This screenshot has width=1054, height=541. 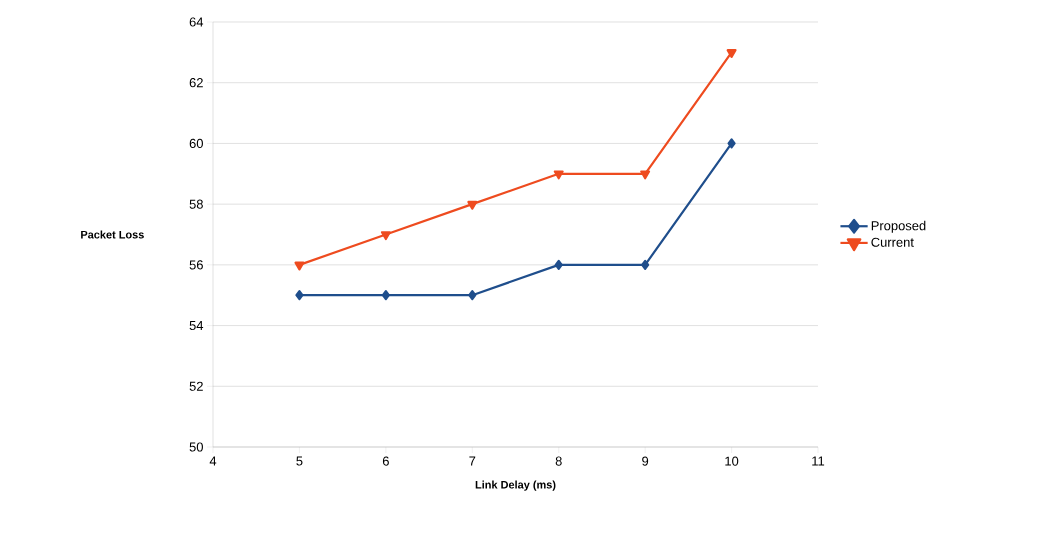 I want to click on y-tick-label: 60, so click(x=196, y=143).